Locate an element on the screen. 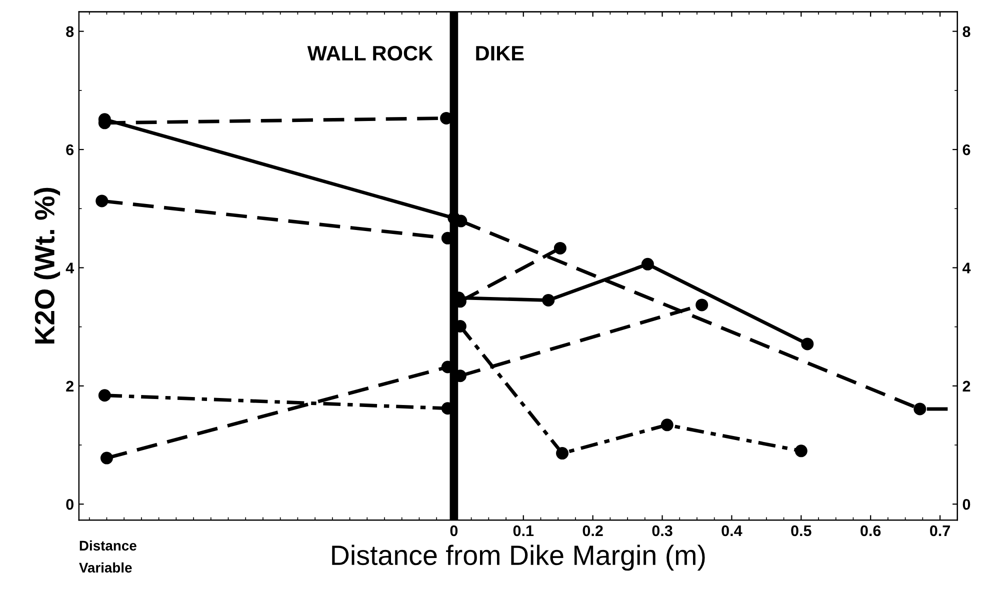 This screenshot has height=591, width=987. y-tick-label: 4 is located at coordinates (70, 268).